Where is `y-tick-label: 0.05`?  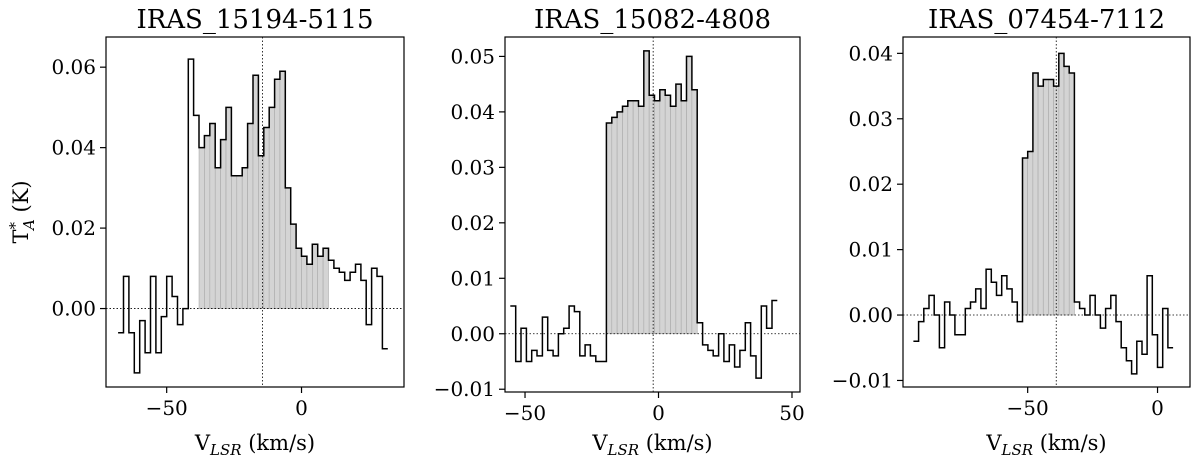 y-tick-label: 0.05 is located at coordinates (472, 56).